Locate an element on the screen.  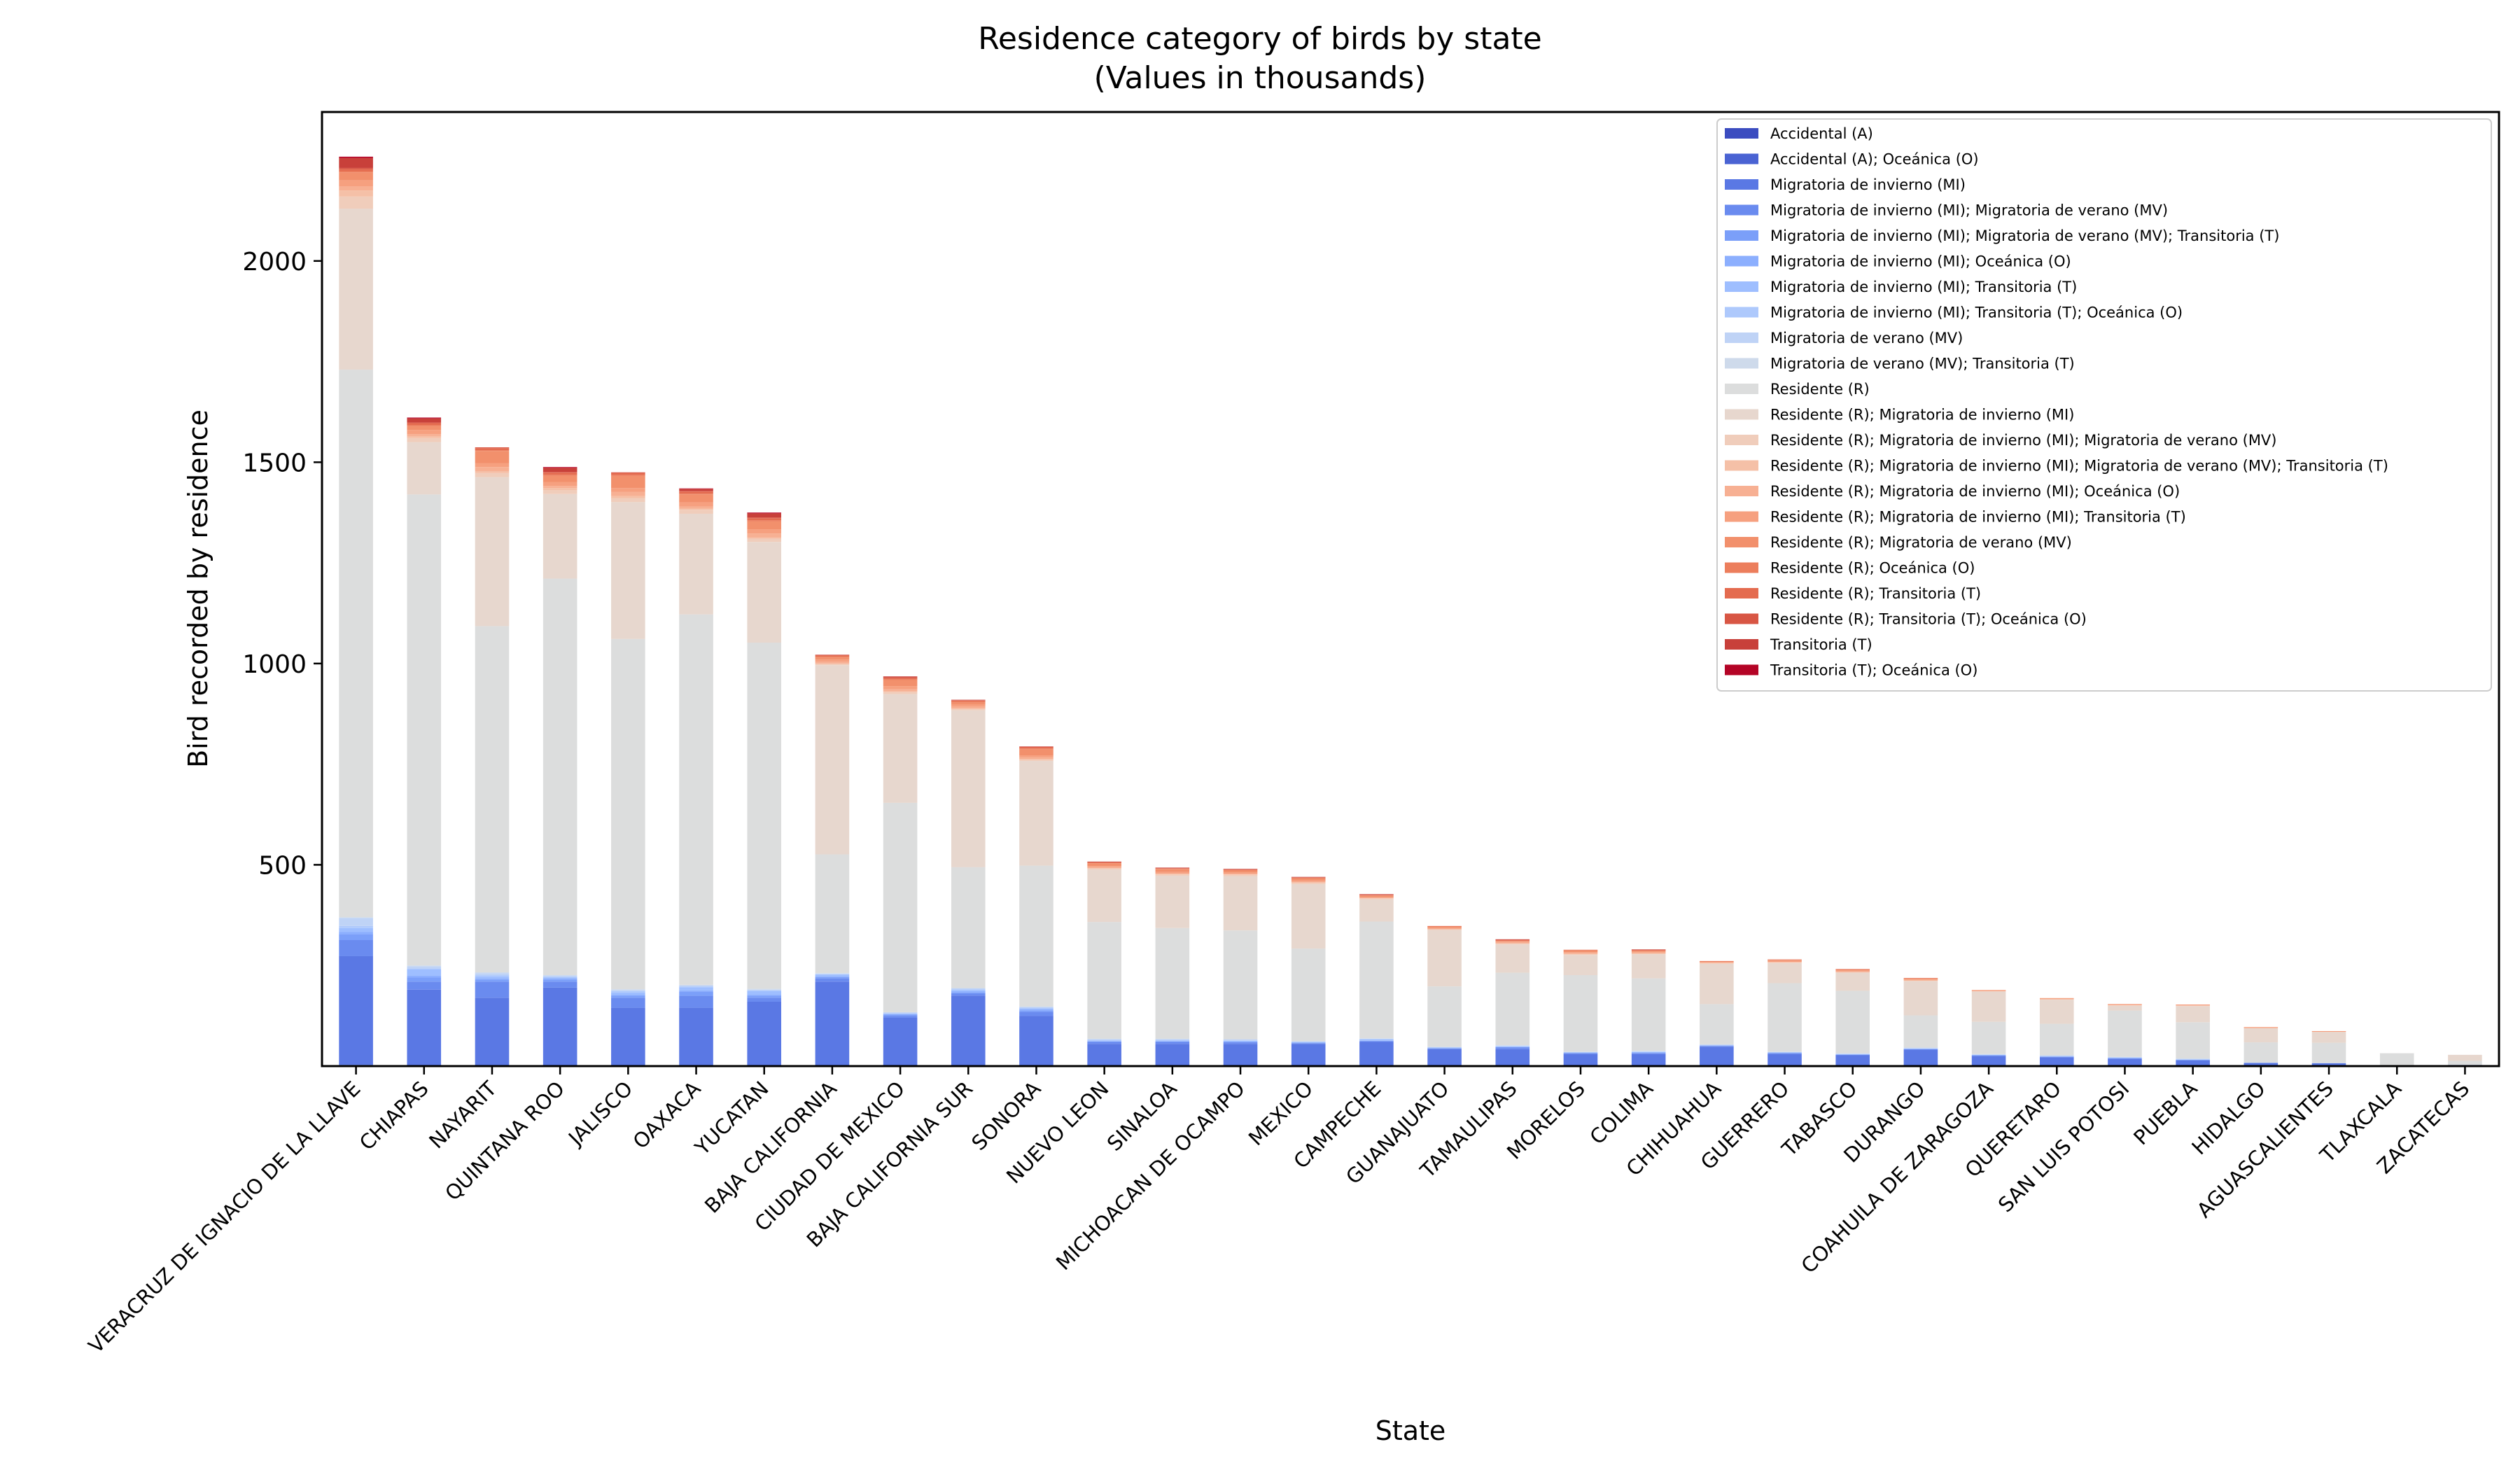
legend-swatch is located at coordinates (1741, 337).